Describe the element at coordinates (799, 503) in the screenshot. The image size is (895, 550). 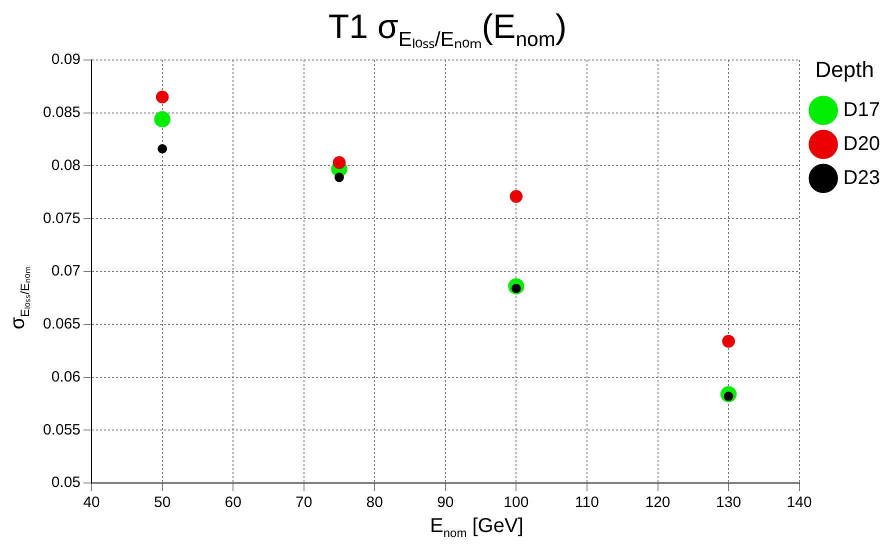
I see `x-tick-label: 140` at that location.